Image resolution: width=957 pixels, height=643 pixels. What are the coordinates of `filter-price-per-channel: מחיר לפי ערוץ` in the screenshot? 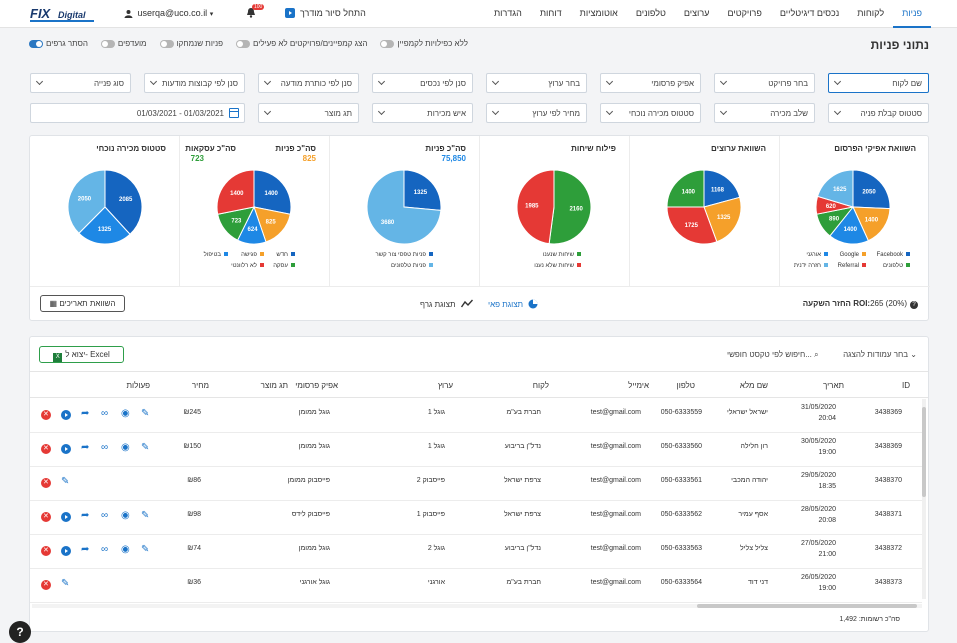 It's located at (536, 113).